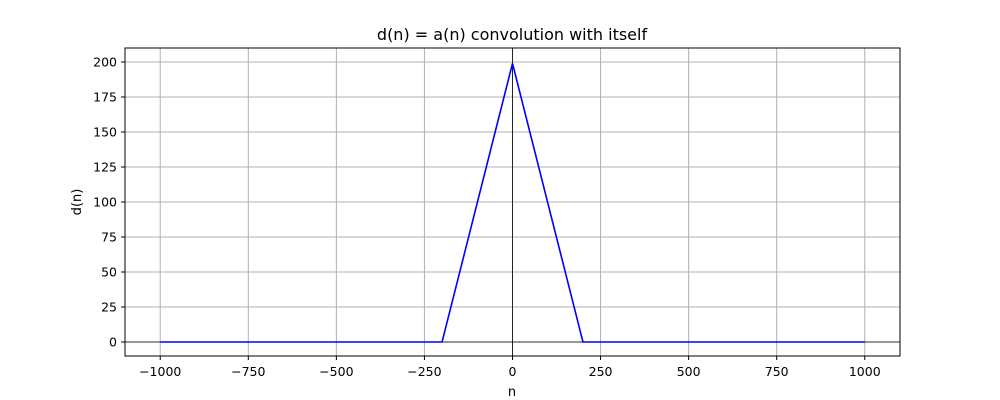 This screenshot has width=1000, height=400. I want to click on x-tick-label: 750, so click(777, 371).